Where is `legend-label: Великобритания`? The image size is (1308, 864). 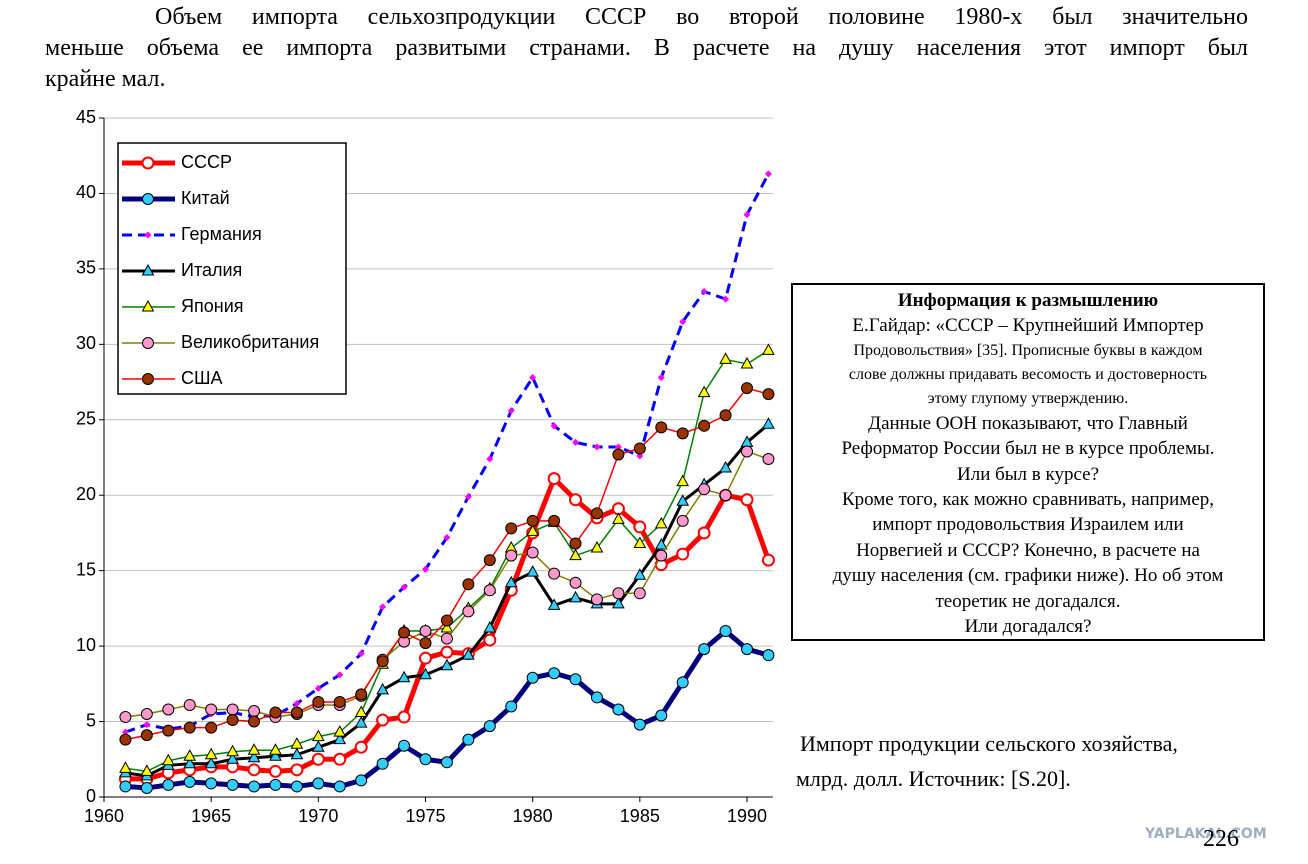 legend-label: Великобритания is located at coordinates (250, 342).